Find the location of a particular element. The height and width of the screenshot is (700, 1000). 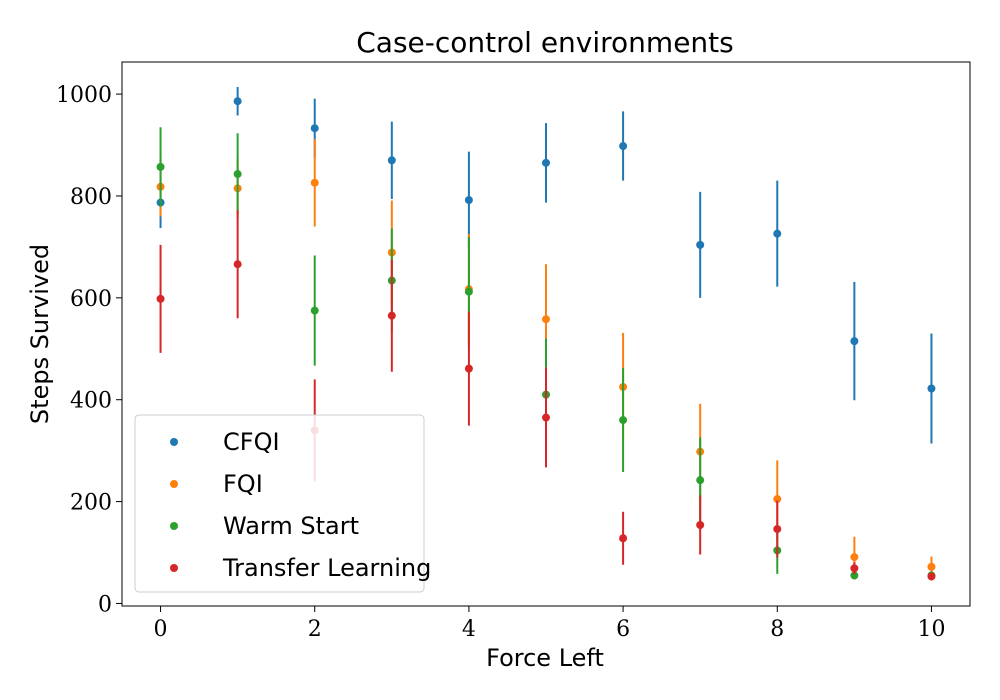

x-tick-label: 8 is located at coordinates (777, 629).